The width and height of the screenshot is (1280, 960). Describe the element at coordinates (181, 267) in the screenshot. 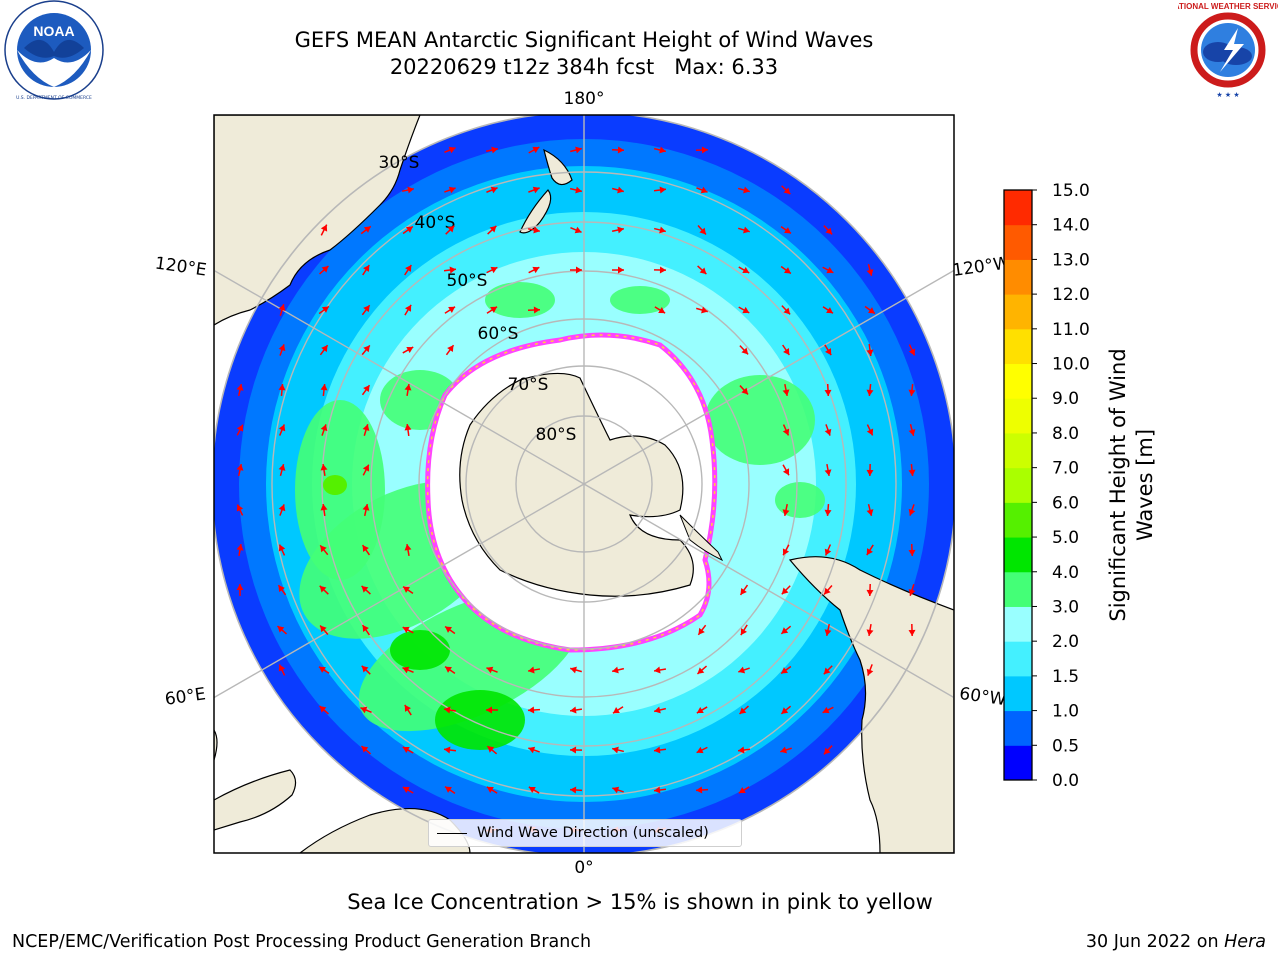

I see `longitude-label: 120°E` at that location.